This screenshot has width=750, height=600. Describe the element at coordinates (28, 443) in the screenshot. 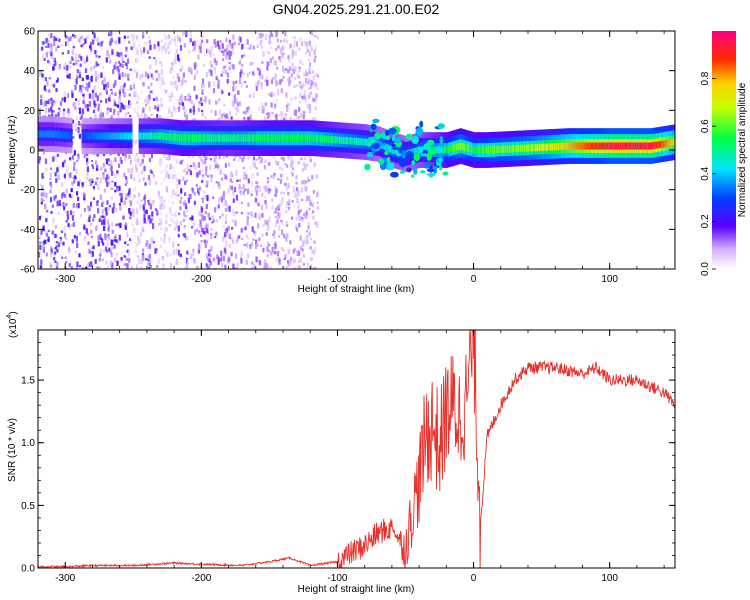

I see `y-tick-label: 1.0` at that location.